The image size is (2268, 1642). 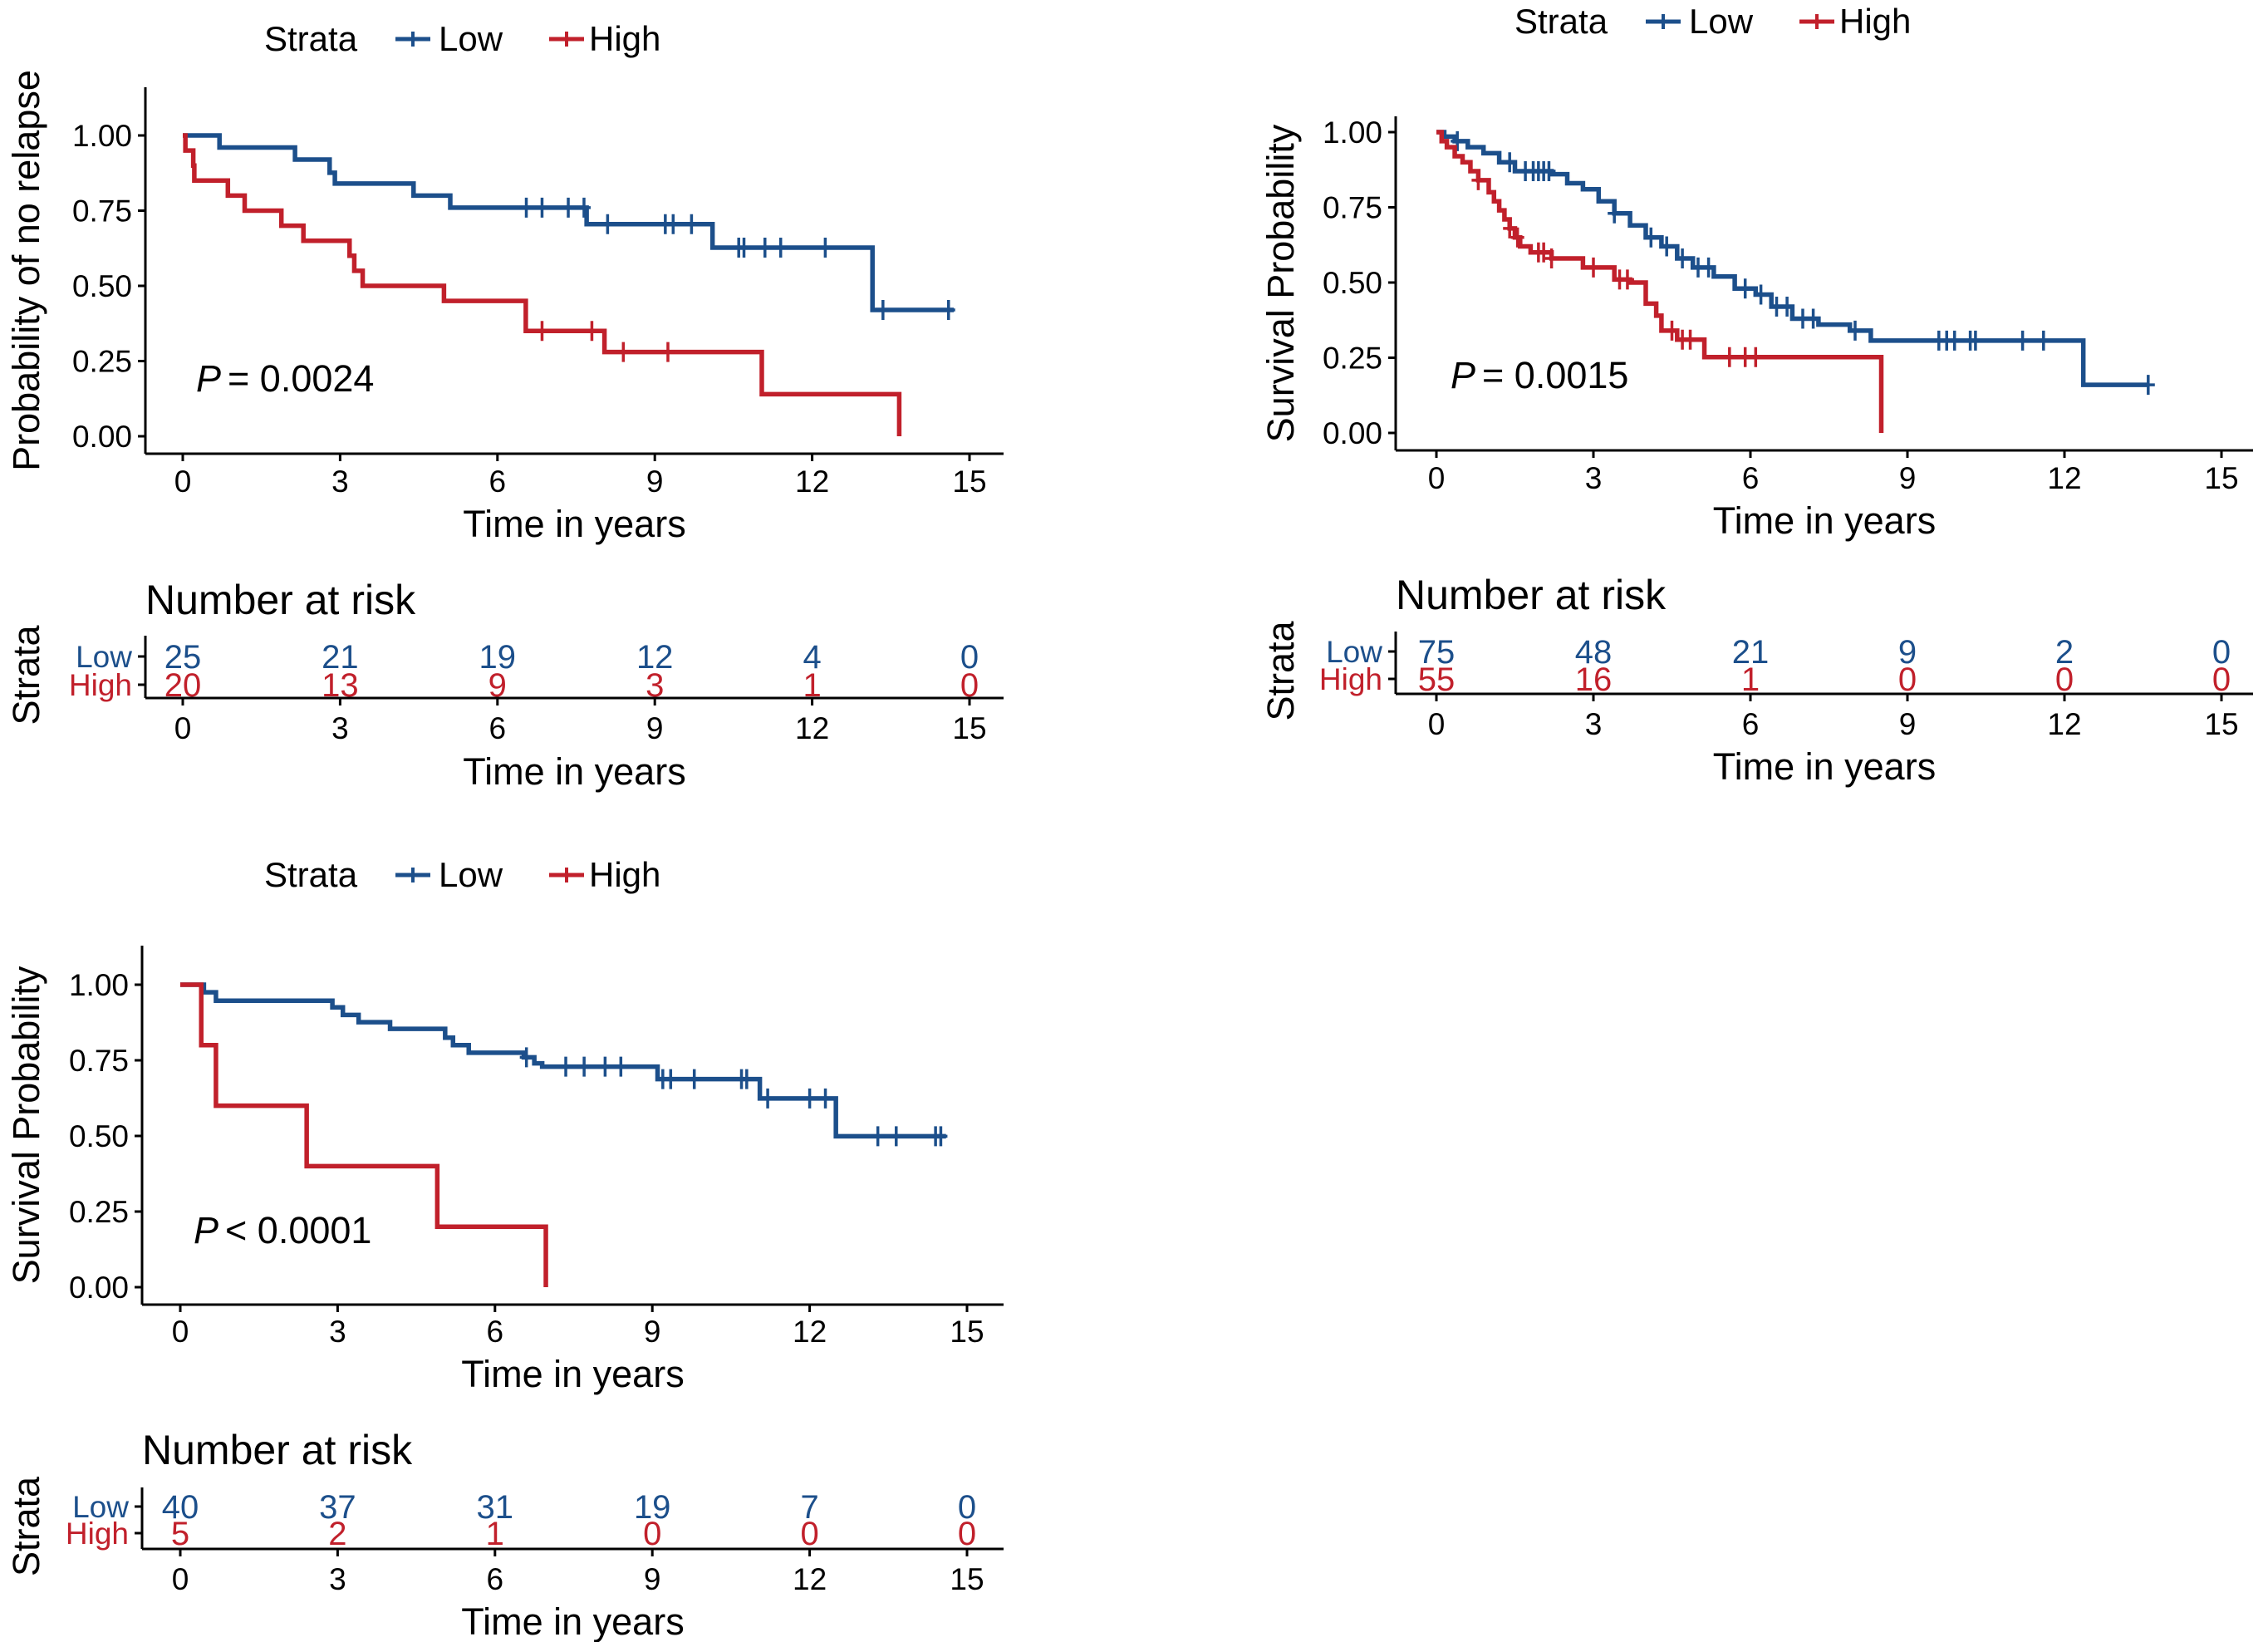 What do you see at coordinates (2221, 724) in the screenshot?
I see `risk-x-tick-label: 15` at bounding box center [2221, 724].